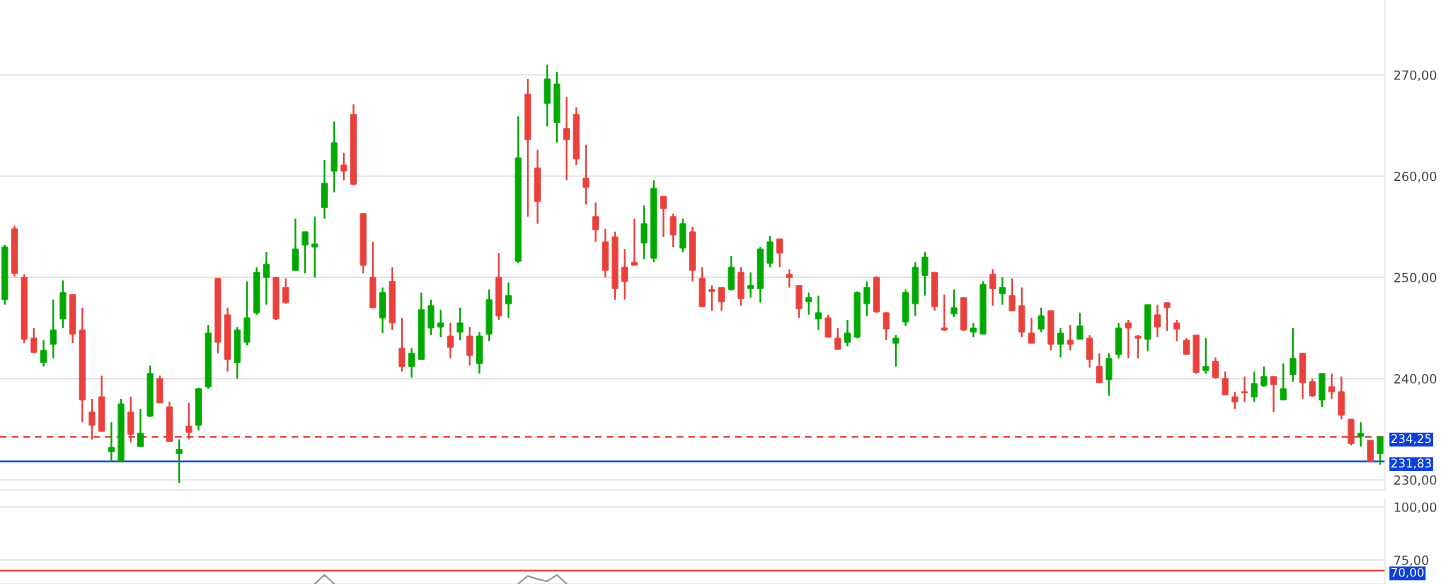 The width and height of the screenshot is (1448, 584). What do you see at coordinates (1411, 463) in the screenshot?
I see `ref-line-label: 231,83` at bounding box center [1411, 463].